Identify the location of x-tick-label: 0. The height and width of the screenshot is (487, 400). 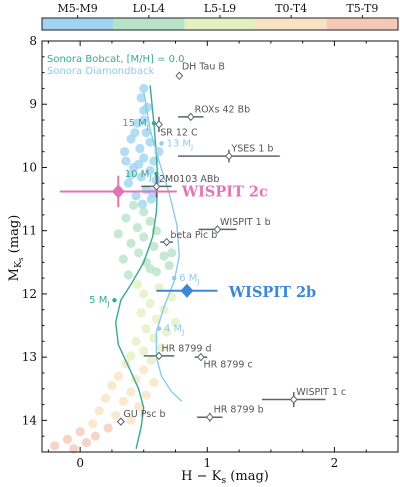
(80, 463).